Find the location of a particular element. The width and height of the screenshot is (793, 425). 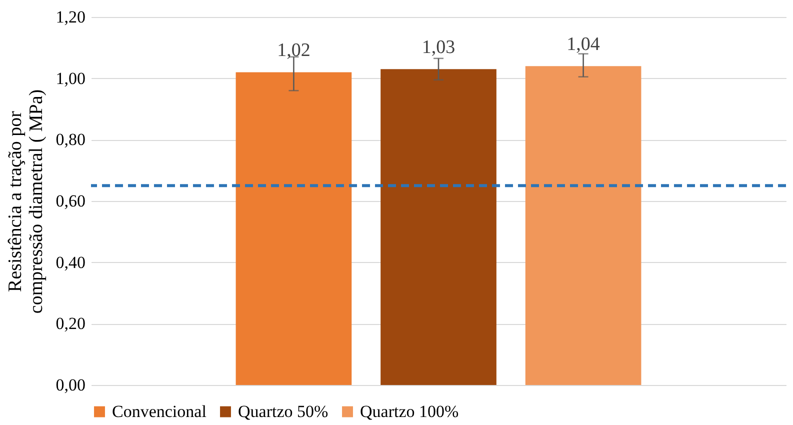

y-tick-label: 0,20 is located at coordinates (71, 324).